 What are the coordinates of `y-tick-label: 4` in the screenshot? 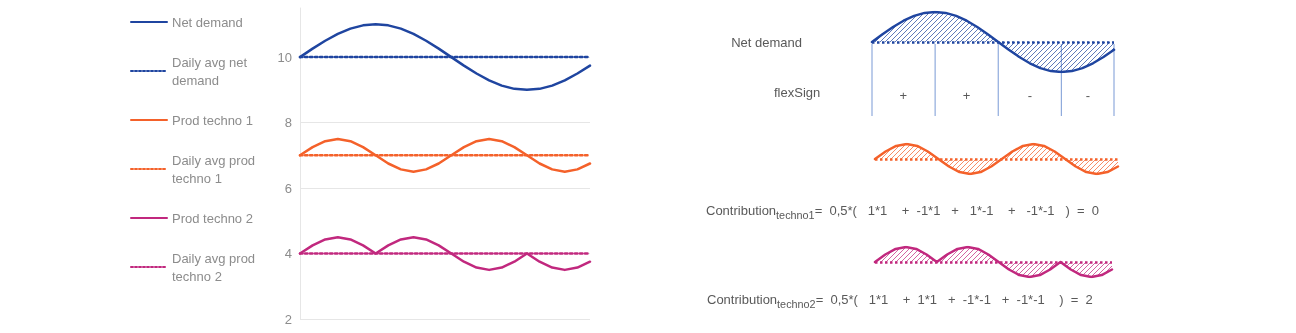 It's located at (288, 254).